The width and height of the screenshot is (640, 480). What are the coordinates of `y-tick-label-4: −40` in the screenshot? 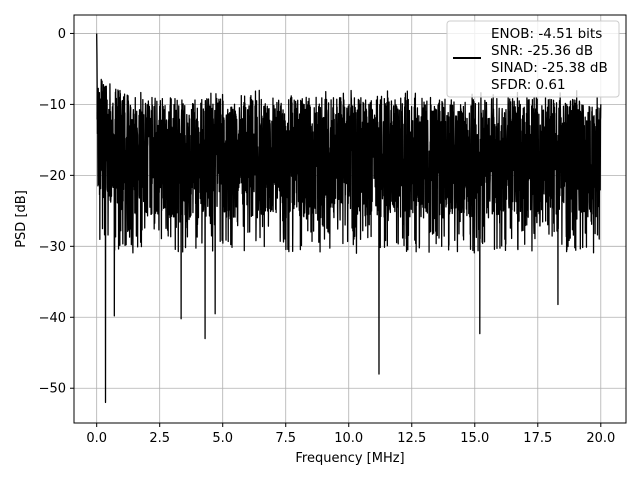 It's located at (52, 318).